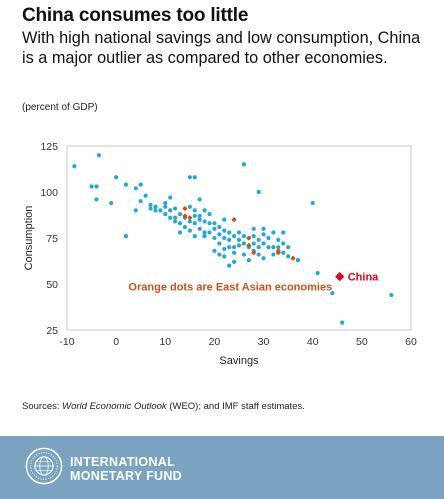 Image resolution: width=444 pixels, height=499 pixels. Describe the element at coordinates (411, 342) in the screenshot. I see `x-tick-label: 60` at that location.